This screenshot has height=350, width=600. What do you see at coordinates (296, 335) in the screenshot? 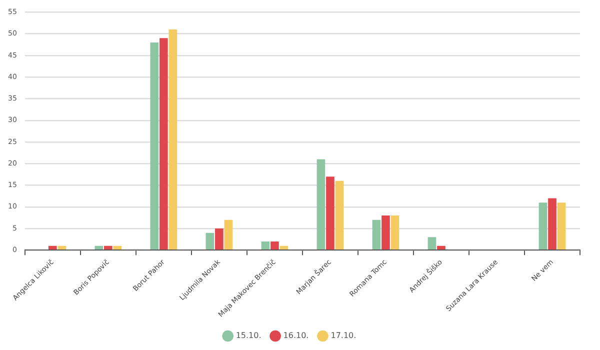
I see `legend-label: 16.10.` at bounding box center [296, 335].